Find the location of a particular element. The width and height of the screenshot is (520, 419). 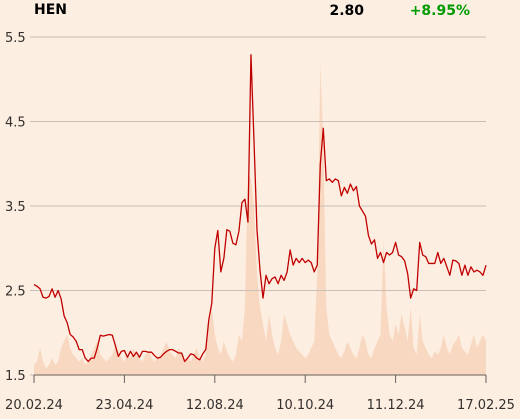

x-tick-label: 23.04.24 is located at coordinates (124, 405).